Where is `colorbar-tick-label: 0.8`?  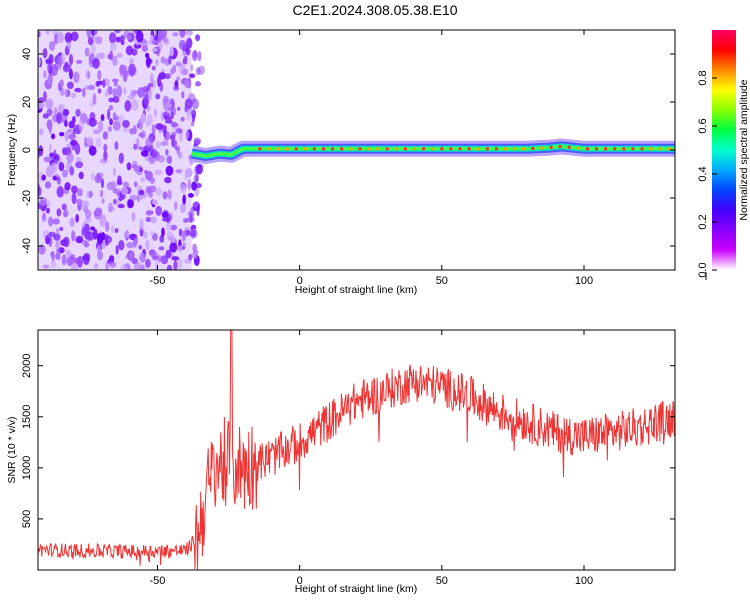
colorbar-tick-label: 0.8 is located at coordinates (703, 77).